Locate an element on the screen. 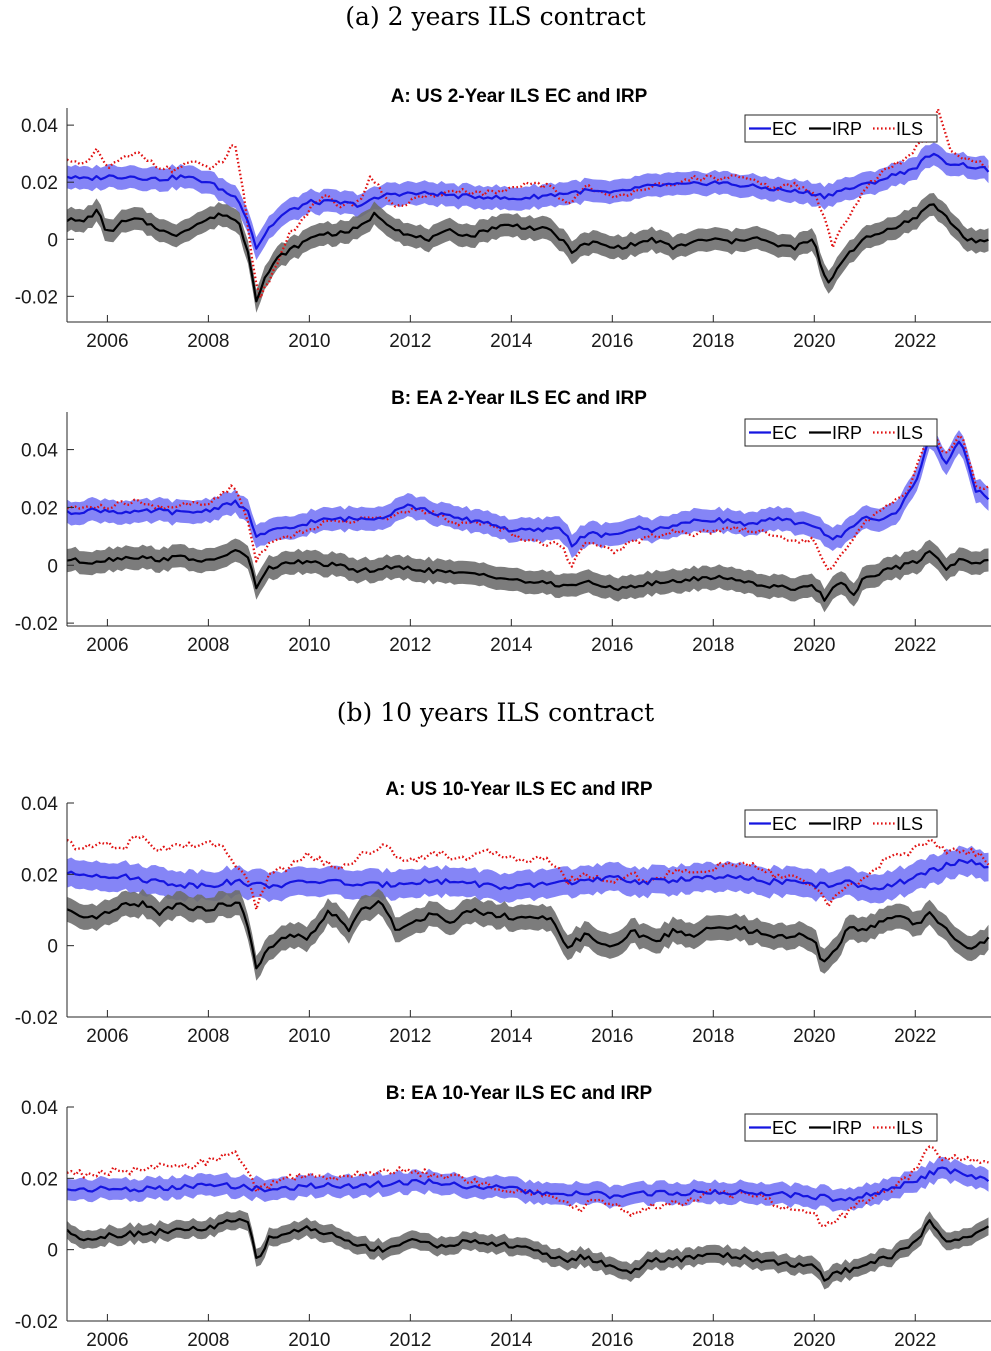  section-title-b: (b) 10 years ILS contract is located at coordinates (495, 712).